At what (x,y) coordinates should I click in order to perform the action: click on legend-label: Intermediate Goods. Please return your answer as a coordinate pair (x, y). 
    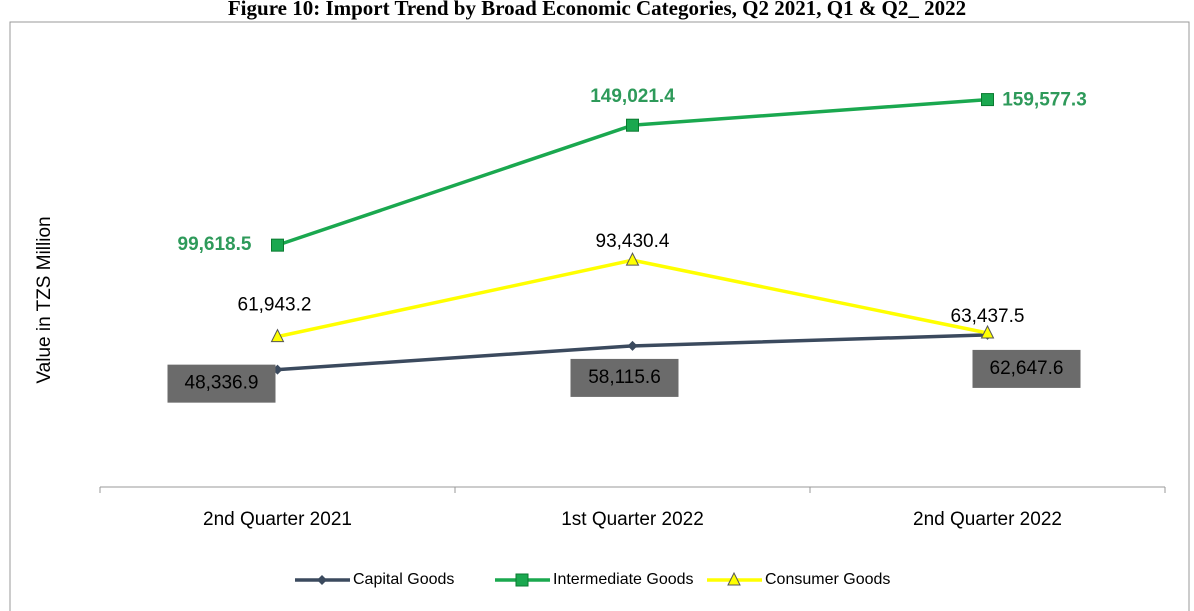
    Looking at the image, I should click on (623, 579).